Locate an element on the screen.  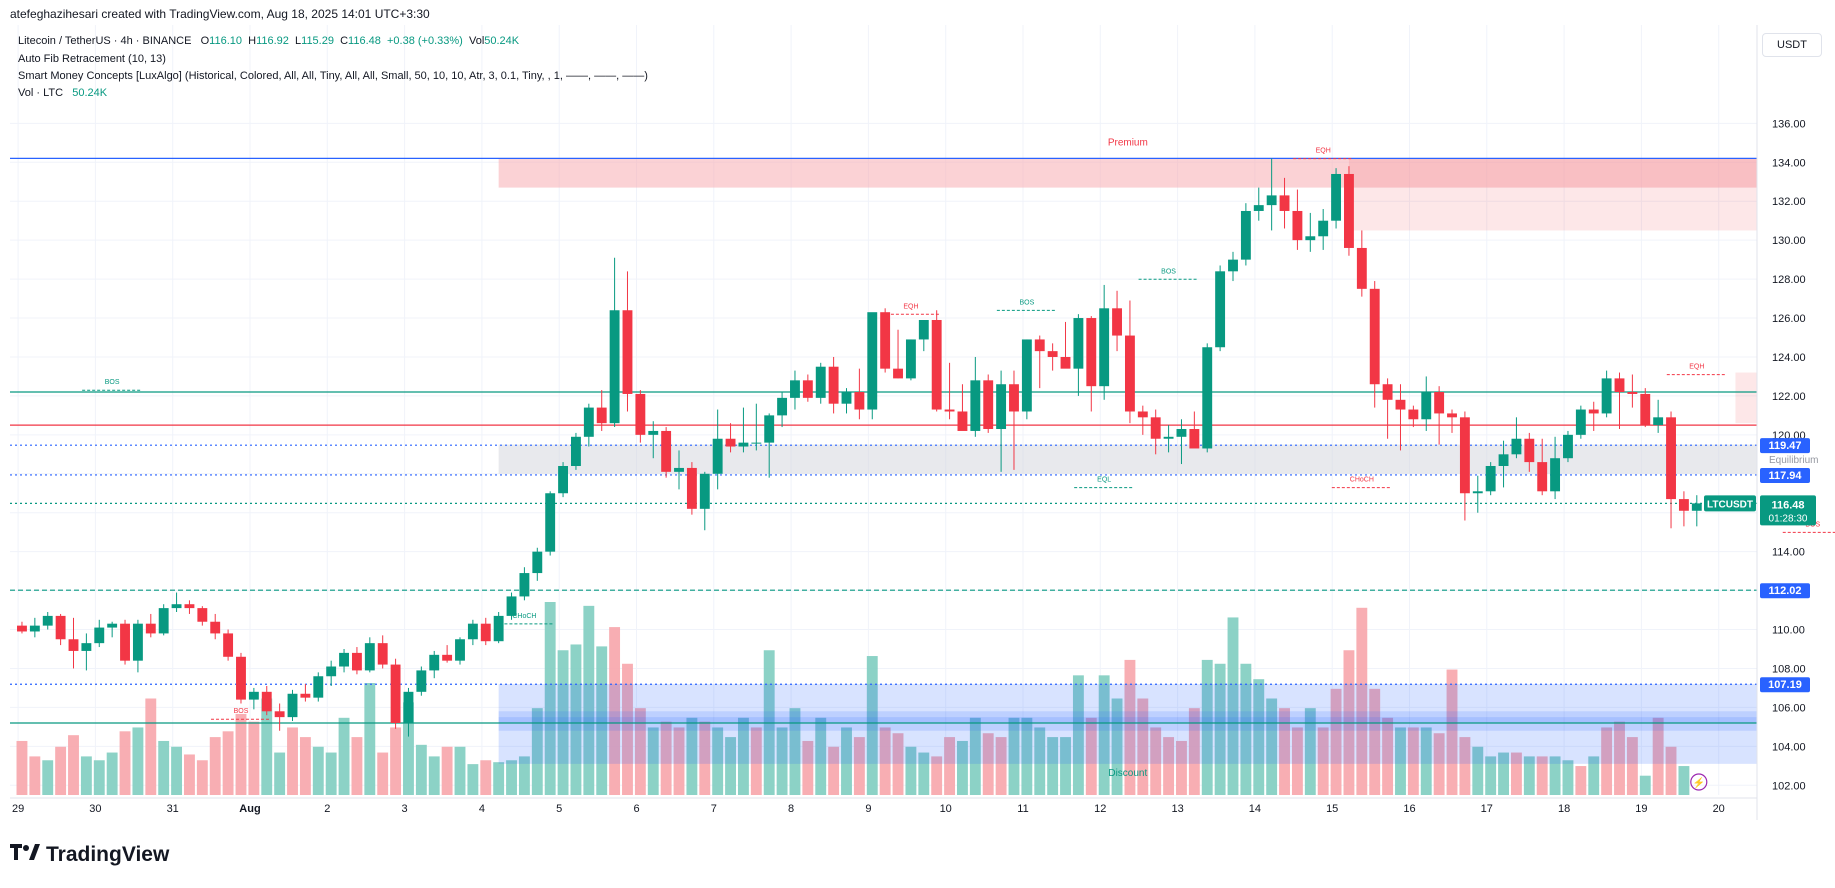
low-label: L is located at coordinates (298, 41).